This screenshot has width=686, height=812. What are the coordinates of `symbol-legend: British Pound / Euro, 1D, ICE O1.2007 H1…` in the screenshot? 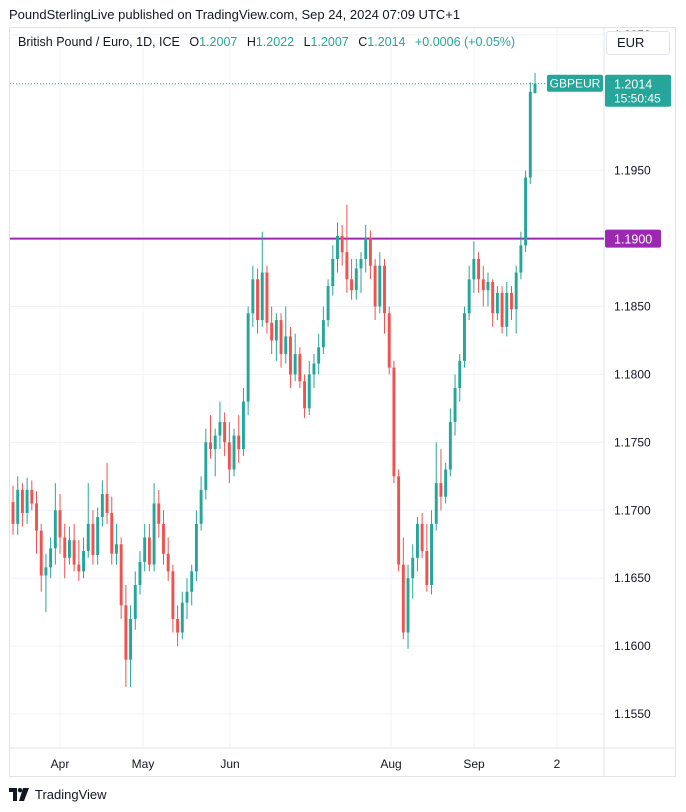 It's located at (266, 42).